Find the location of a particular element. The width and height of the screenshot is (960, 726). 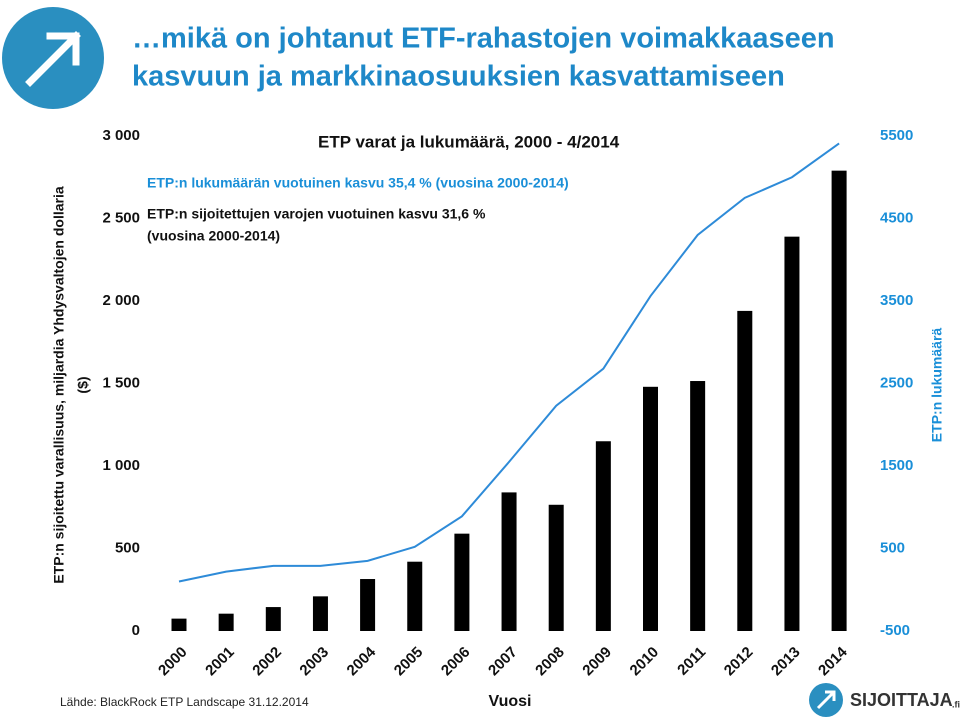

annotation: (vuosina 2000-2014) is located at coordinates (213, 236).